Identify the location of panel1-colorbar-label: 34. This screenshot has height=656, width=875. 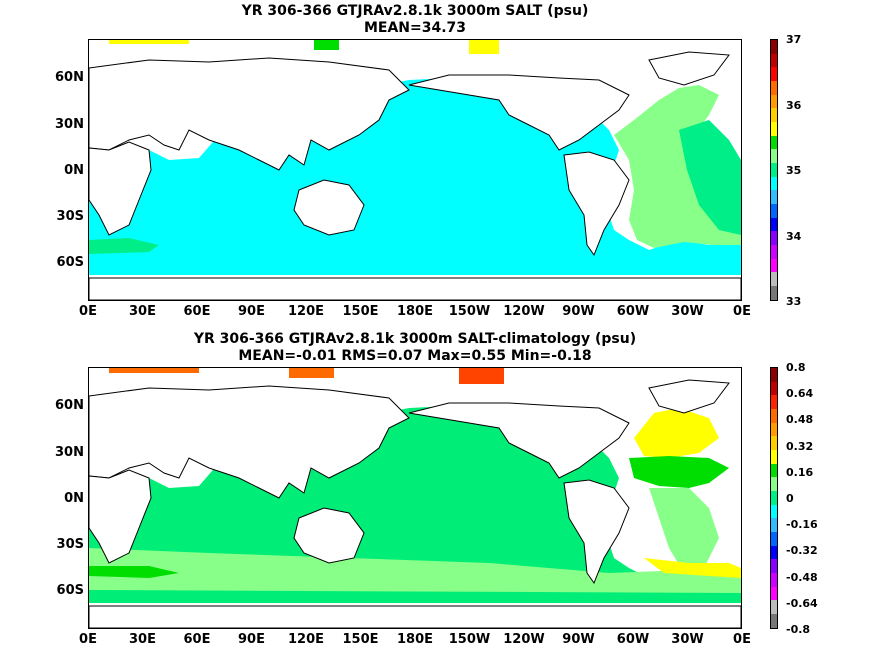
(794, 236).